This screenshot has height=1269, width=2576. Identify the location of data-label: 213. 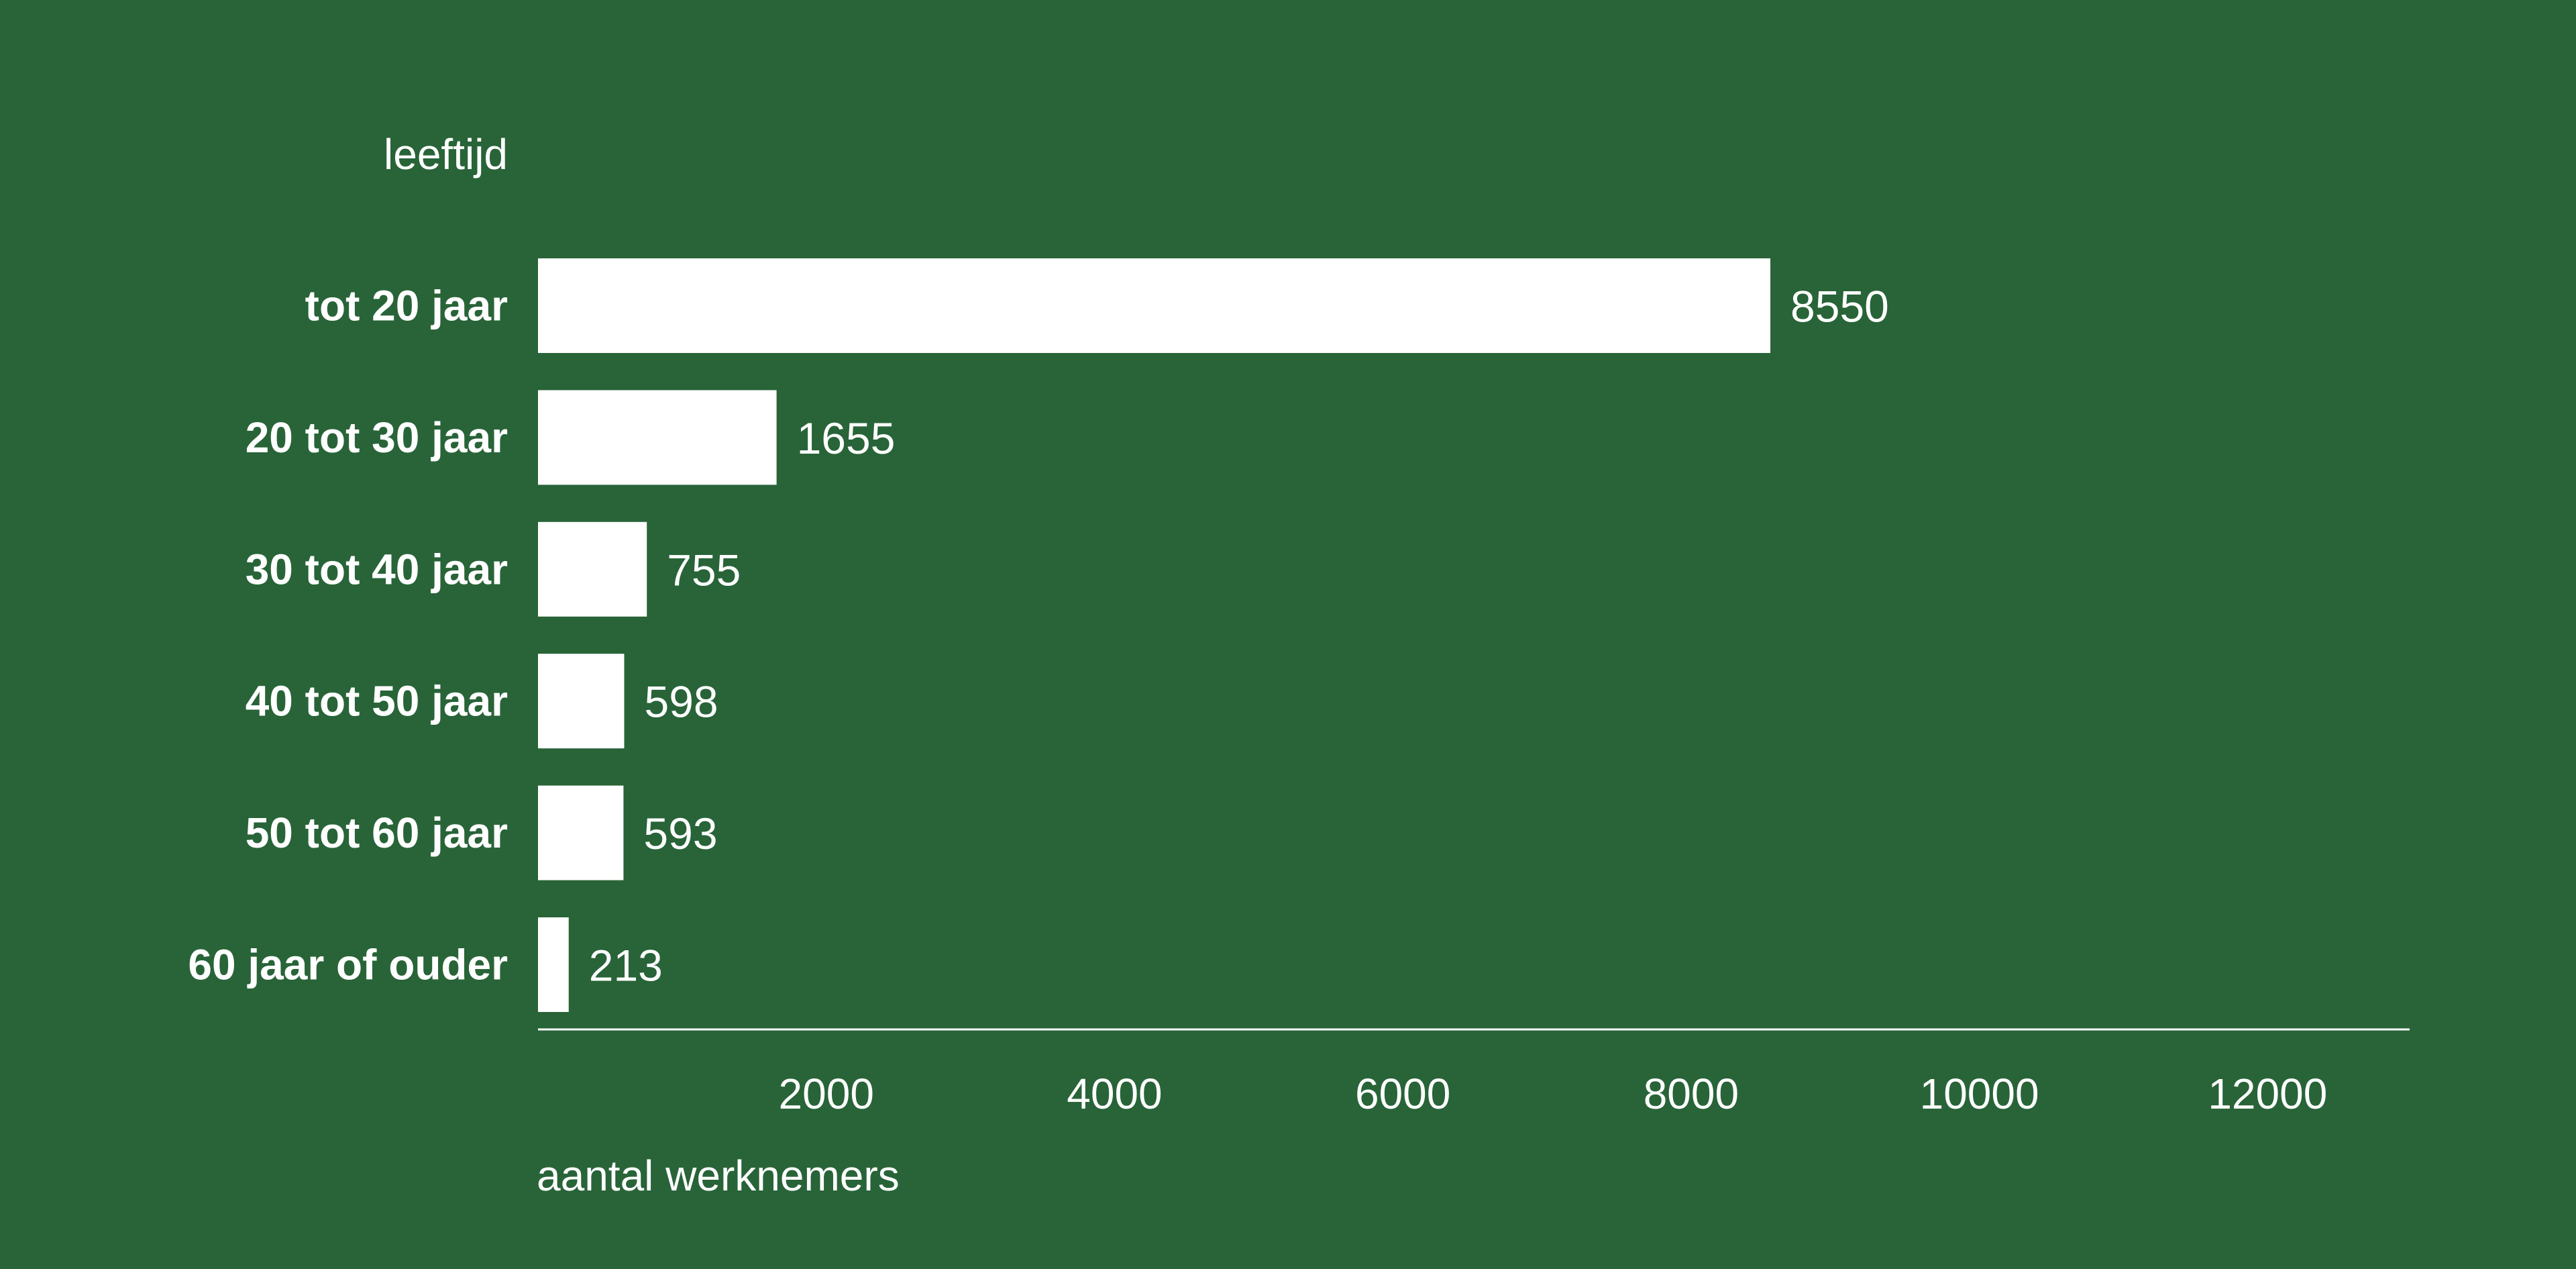
(626, 966).